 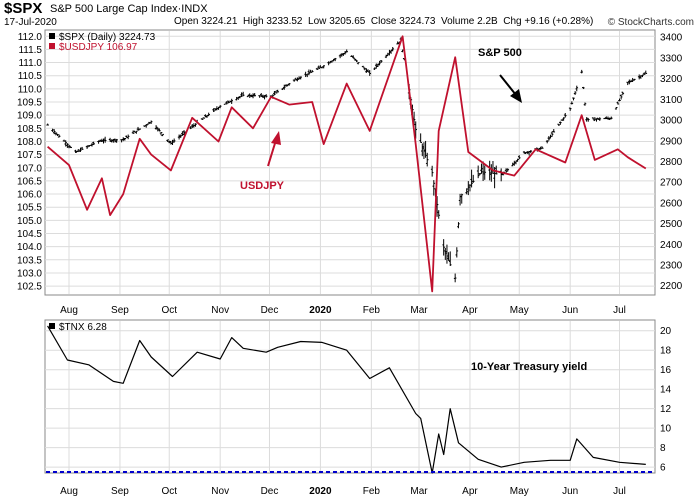 I want to click on tnx-x-tick-label: Nov, so click(x=220, y=491).